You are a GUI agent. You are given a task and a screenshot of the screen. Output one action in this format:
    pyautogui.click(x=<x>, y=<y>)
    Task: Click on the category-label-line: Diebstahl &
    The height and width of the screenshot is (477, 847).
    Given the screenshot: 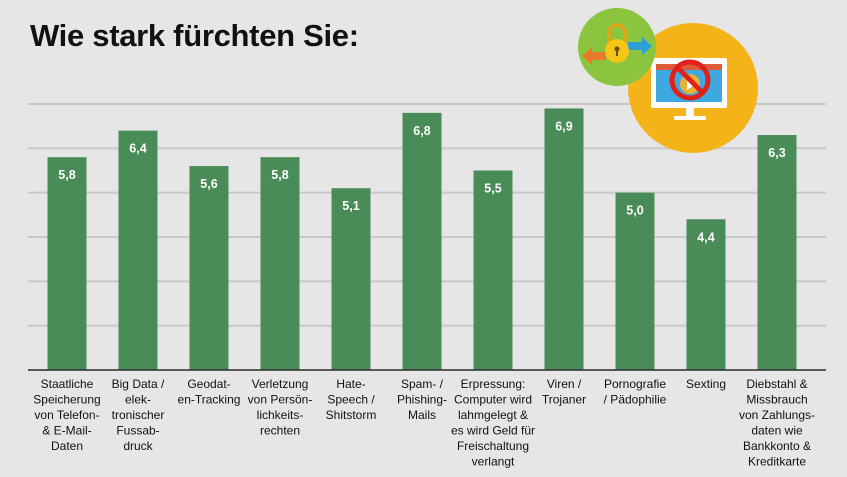 What is the action you would take?
    pyautogui.click(x=776, y=384)
    